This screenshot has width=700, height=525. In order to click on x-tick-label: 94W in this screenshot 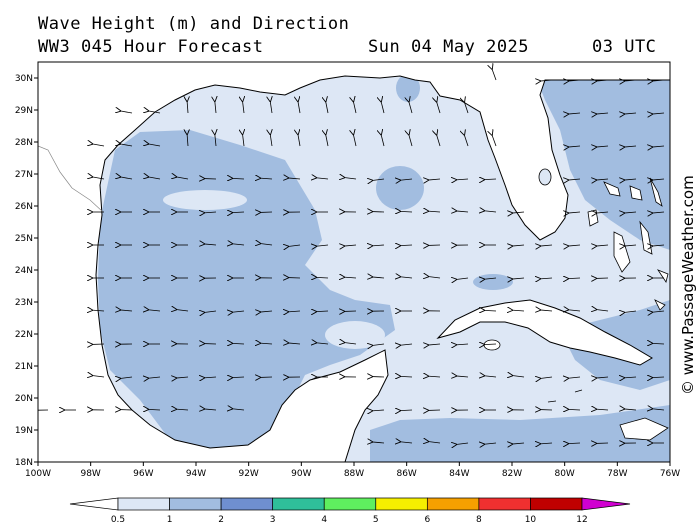, I will do `click(196, 474)`.